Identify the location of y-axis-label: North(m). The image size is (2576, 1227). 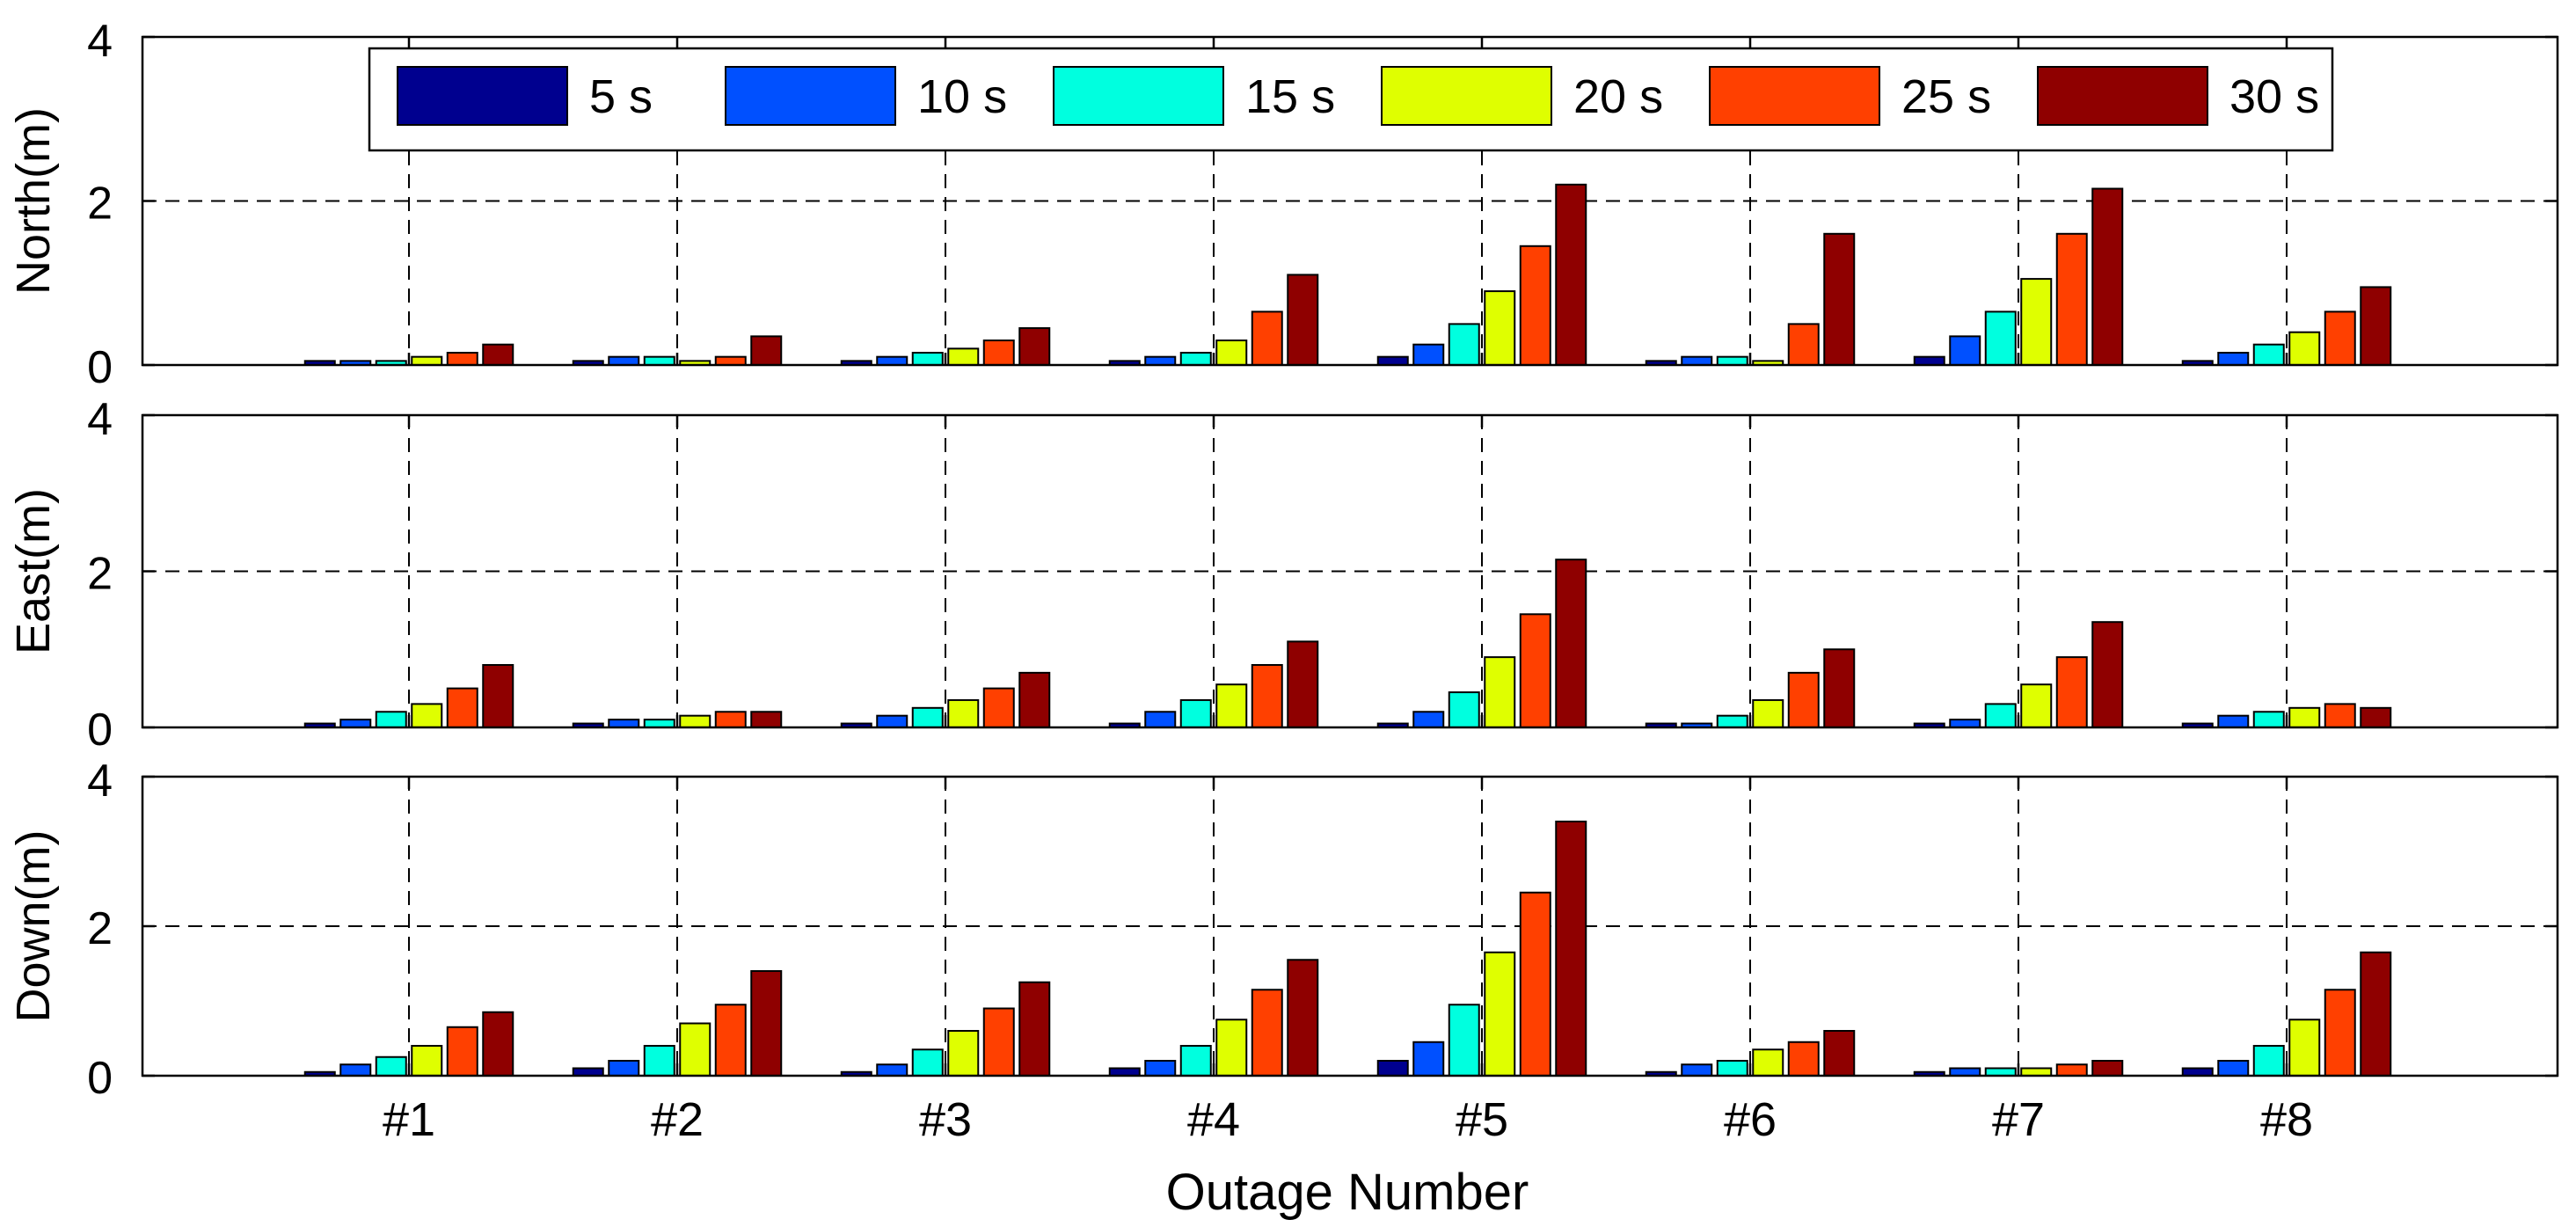
(33, 201).